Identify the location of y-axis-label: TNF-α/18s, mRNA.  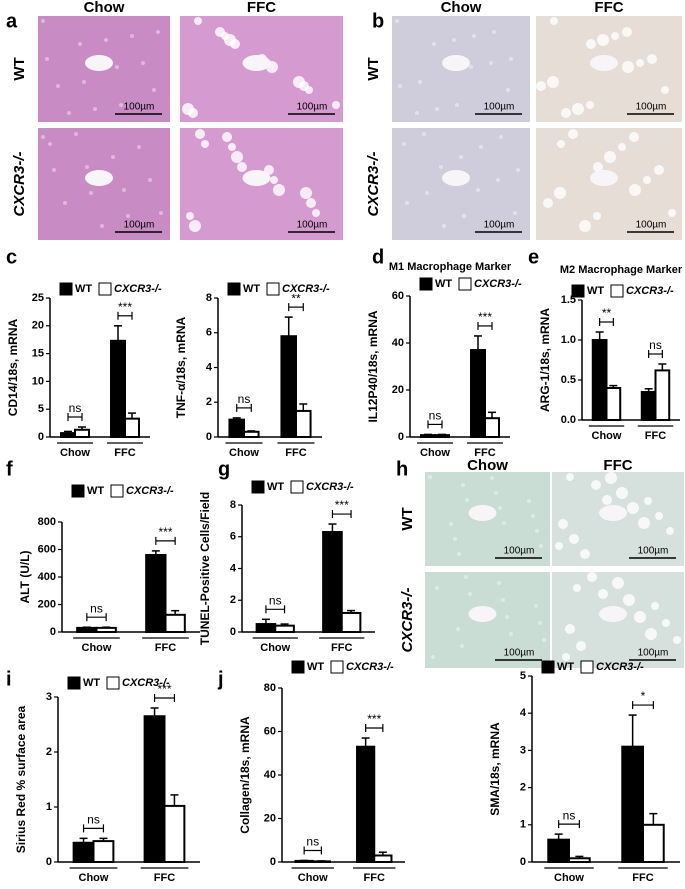
(181, 367).